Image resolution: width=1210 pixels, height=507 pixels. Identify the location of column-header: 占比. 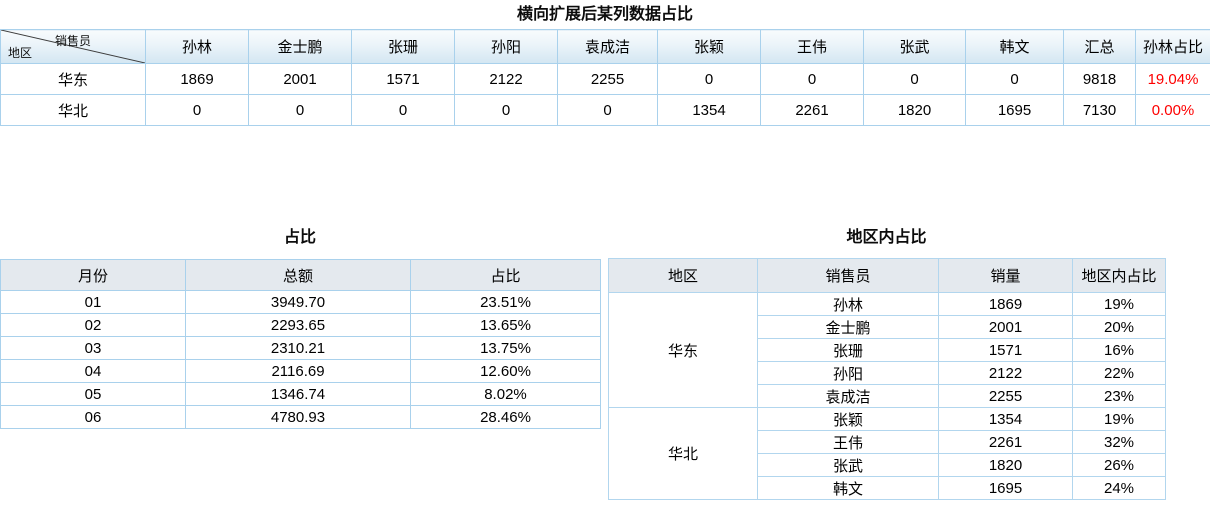
(505, 275).